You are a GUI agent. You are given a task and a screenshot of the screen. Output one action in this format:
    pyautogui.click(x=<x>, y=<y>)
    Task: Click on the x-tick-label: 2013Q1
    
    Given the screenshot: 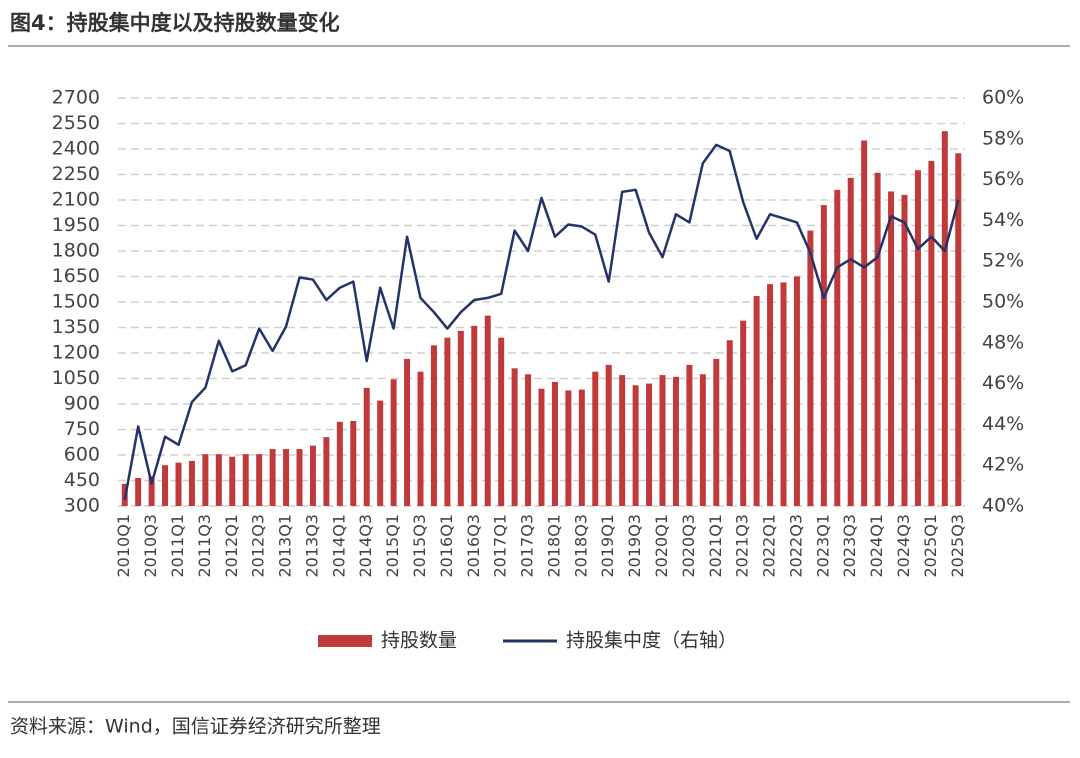 What is the action you would take?
    pyautogui.click(x=285, y=546)
    